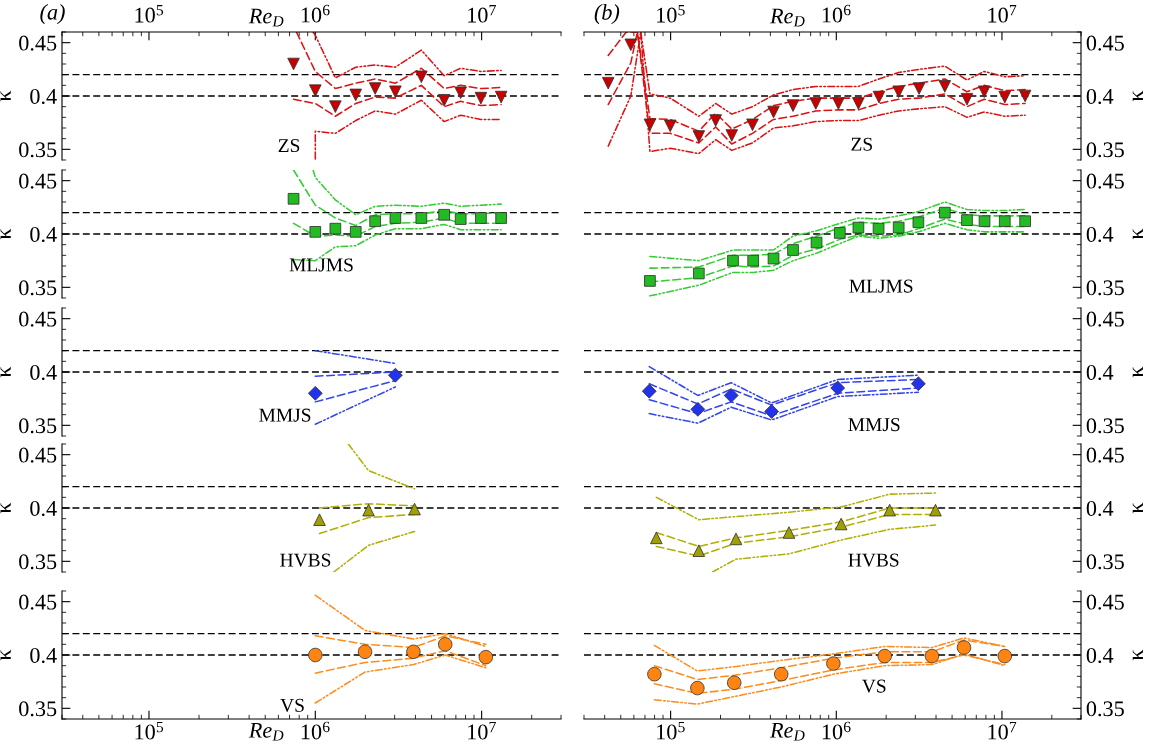 This screenshot has height=749, width=1151. Describe the element at coordinates (881, 286) in the screenshot. I see `text: MLJMS` at that location.